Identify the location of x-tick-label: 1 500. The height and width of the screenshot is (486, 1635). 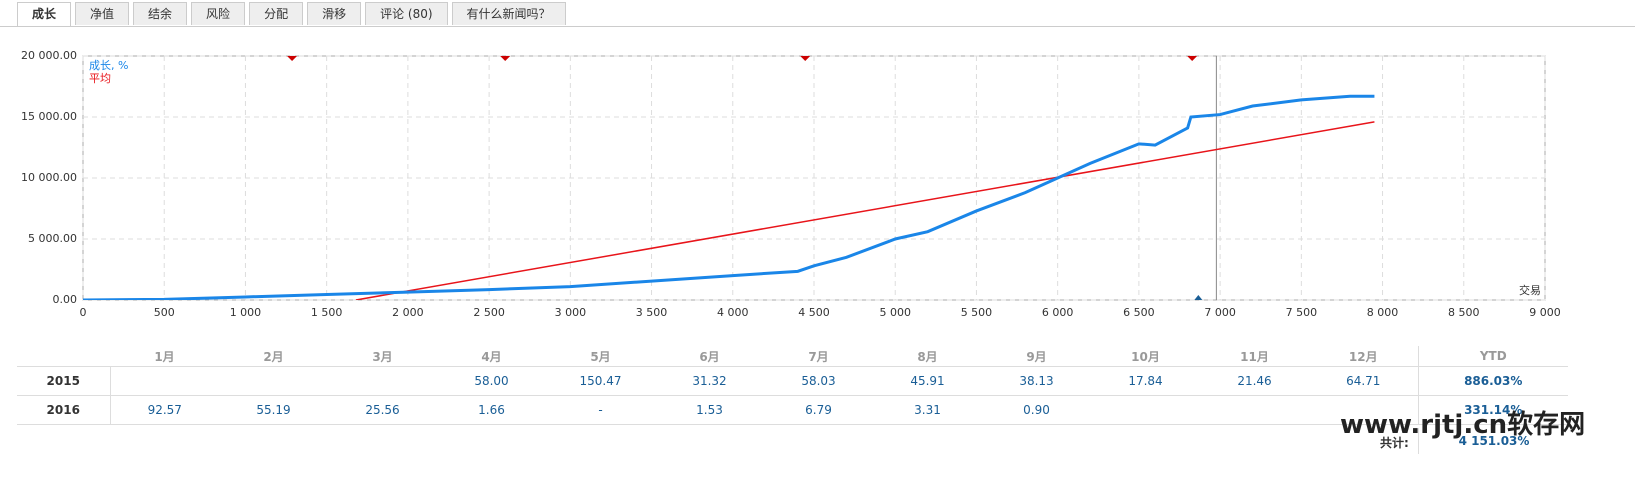
(327, 312).